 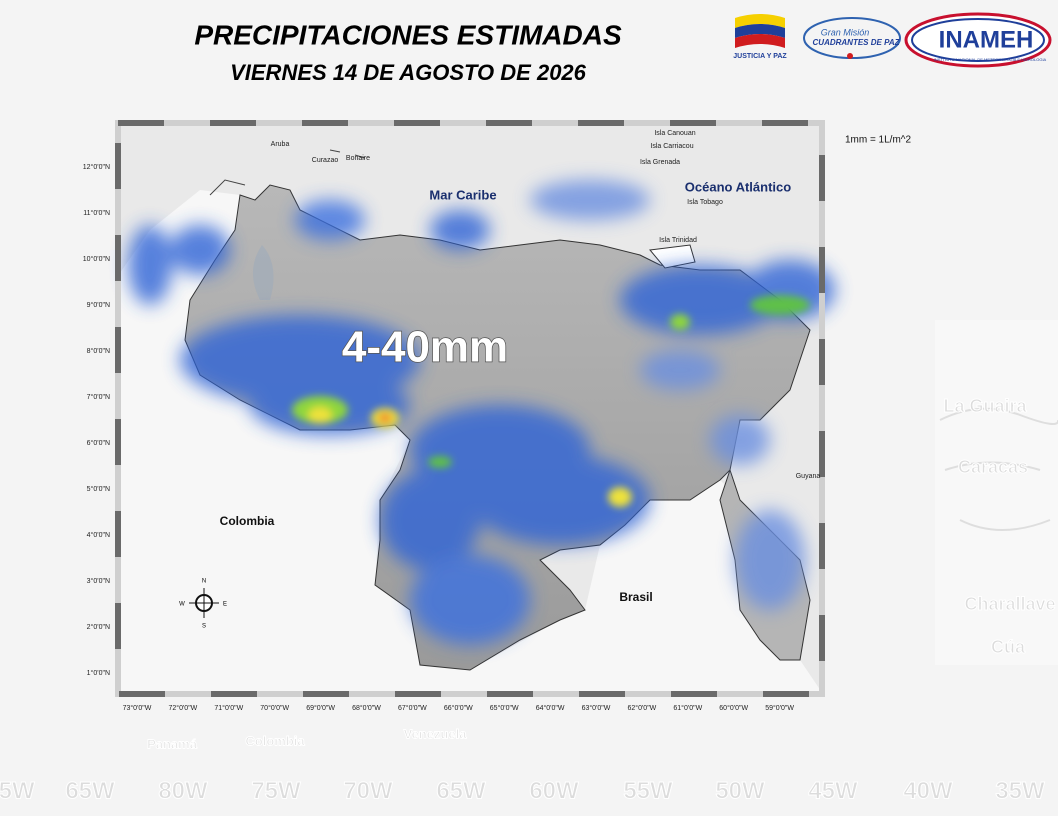 What do you see at coordinates (182, 708) in the screenshot?
I see `lon-label: 72°0'0"W` at bounding box center [182, 708].